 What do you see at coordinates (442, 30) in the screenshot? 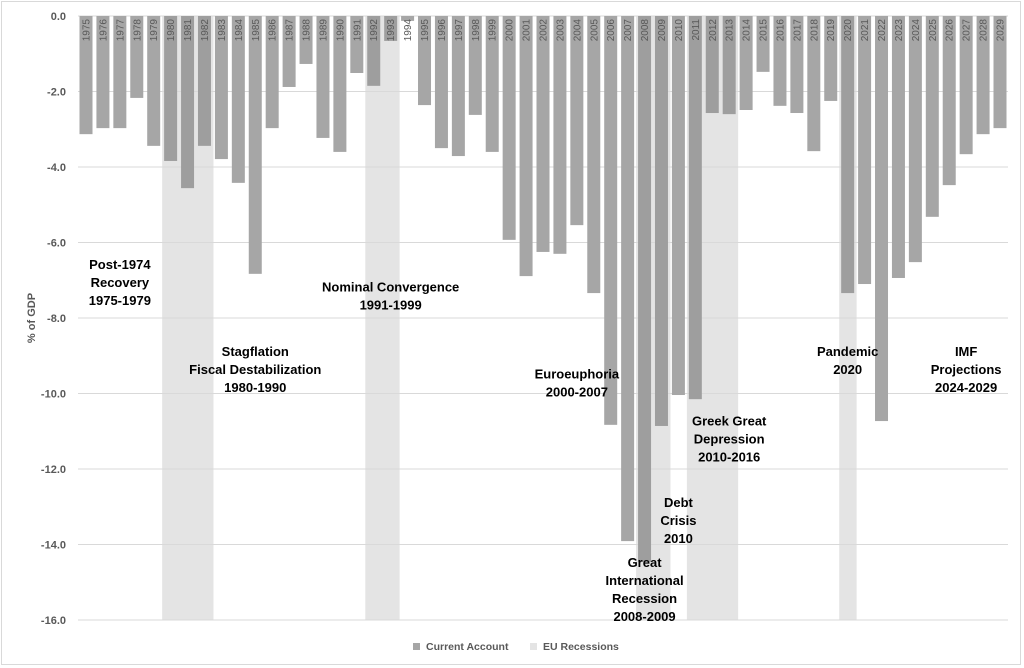
I see `x-tick-label-1996: 1996` at bounding box center [442, 30].